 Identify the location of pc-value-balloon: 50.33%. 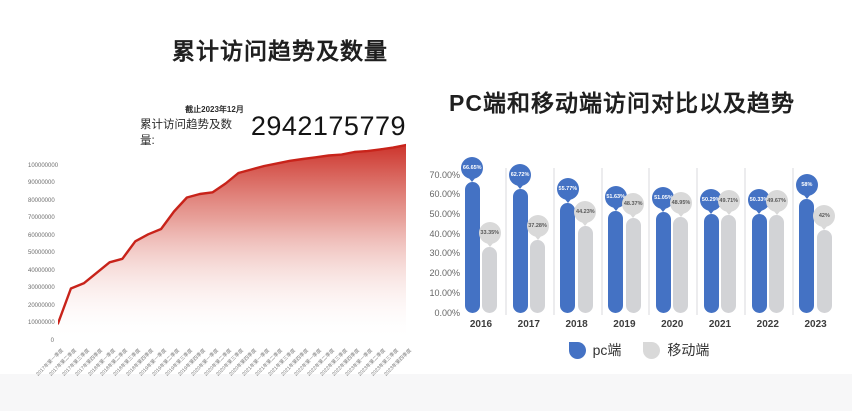
(759, 199).